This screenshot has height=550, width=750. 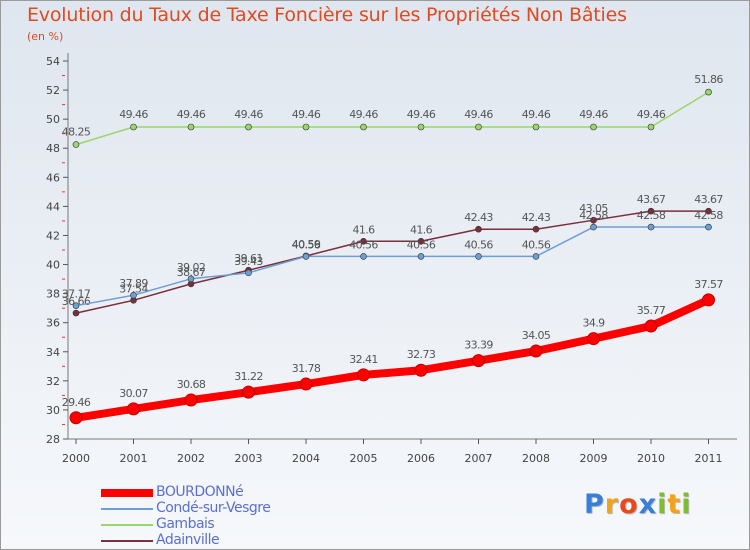 What do you see at coordinates (53, 61) in the screenshot?
I see `y-tick-label: 54` at bounding box center [53, 61].